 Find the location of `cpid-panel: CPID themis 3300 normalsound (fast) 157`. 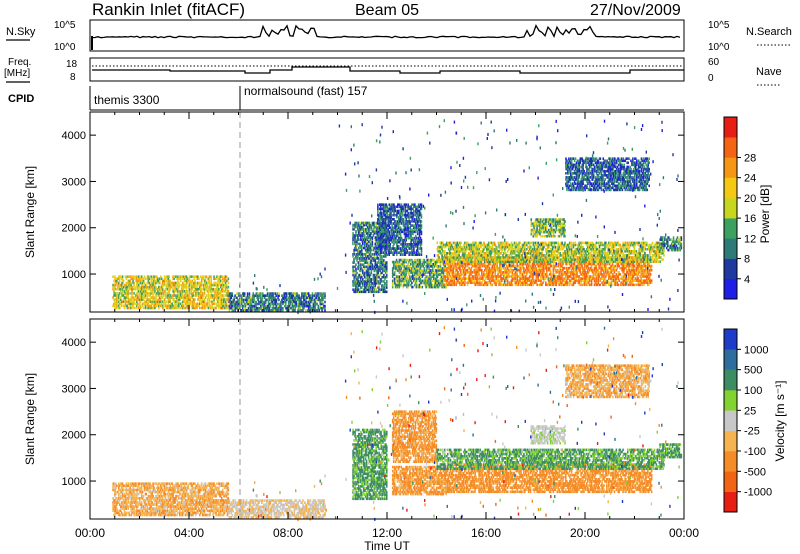

cpid-panel: CPID themis 3300 normalsound (fast) 157 is located at coordinates (346, 97).